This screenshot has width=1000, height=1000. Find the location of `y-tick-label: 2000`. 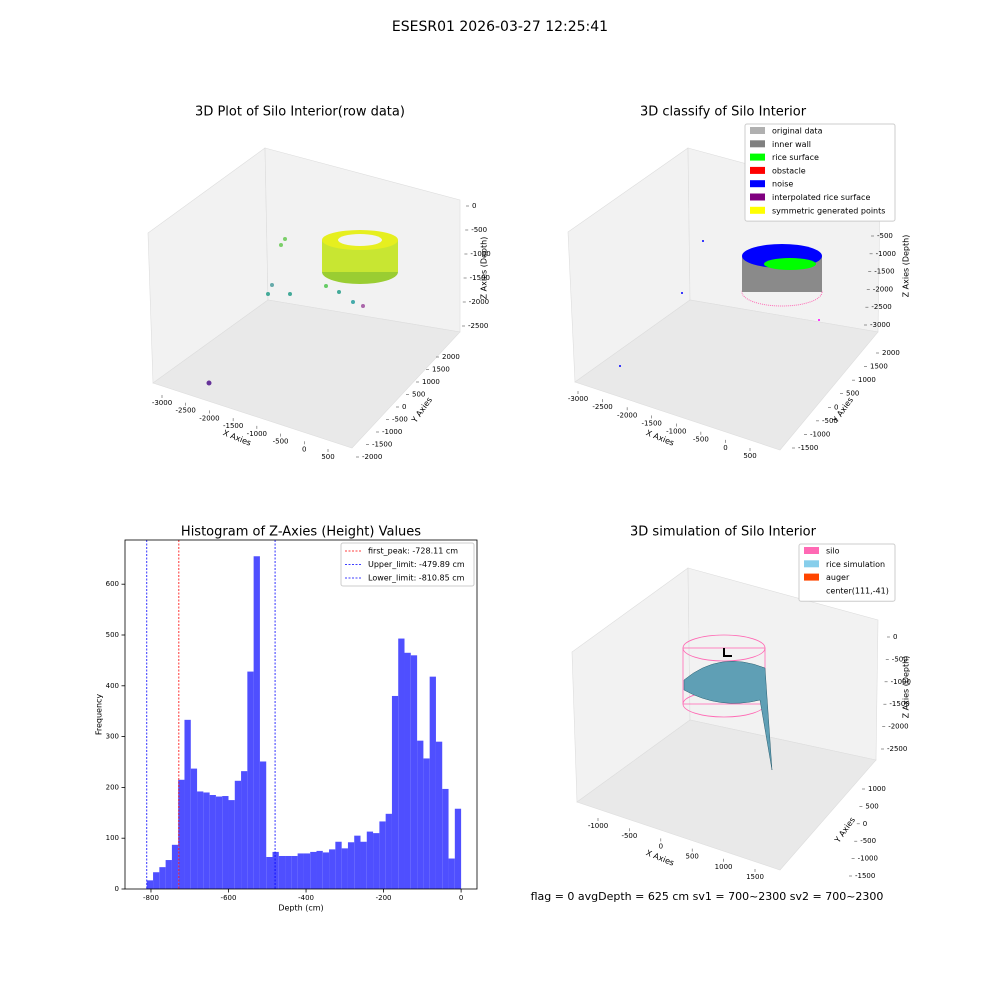

y-tick-label: 2000 is located at coordinates (891, 353).